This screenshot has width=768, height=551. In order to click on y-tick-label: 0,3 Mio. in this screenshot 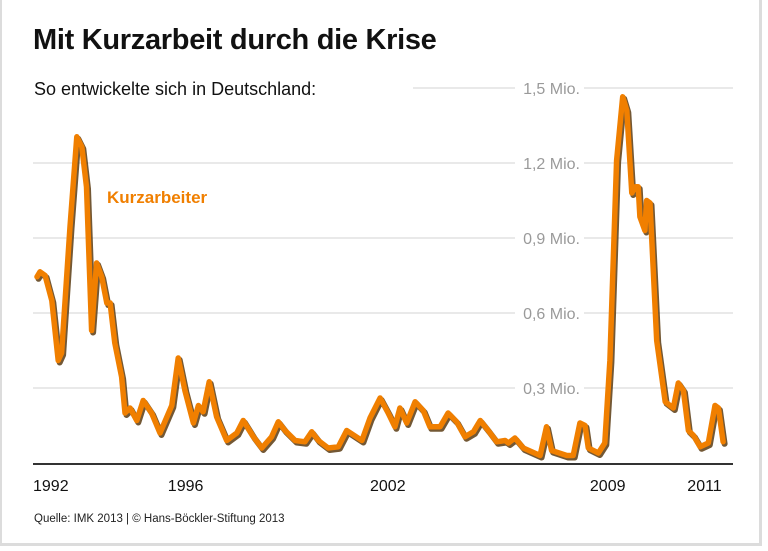, I will do `click(551, 389)`.